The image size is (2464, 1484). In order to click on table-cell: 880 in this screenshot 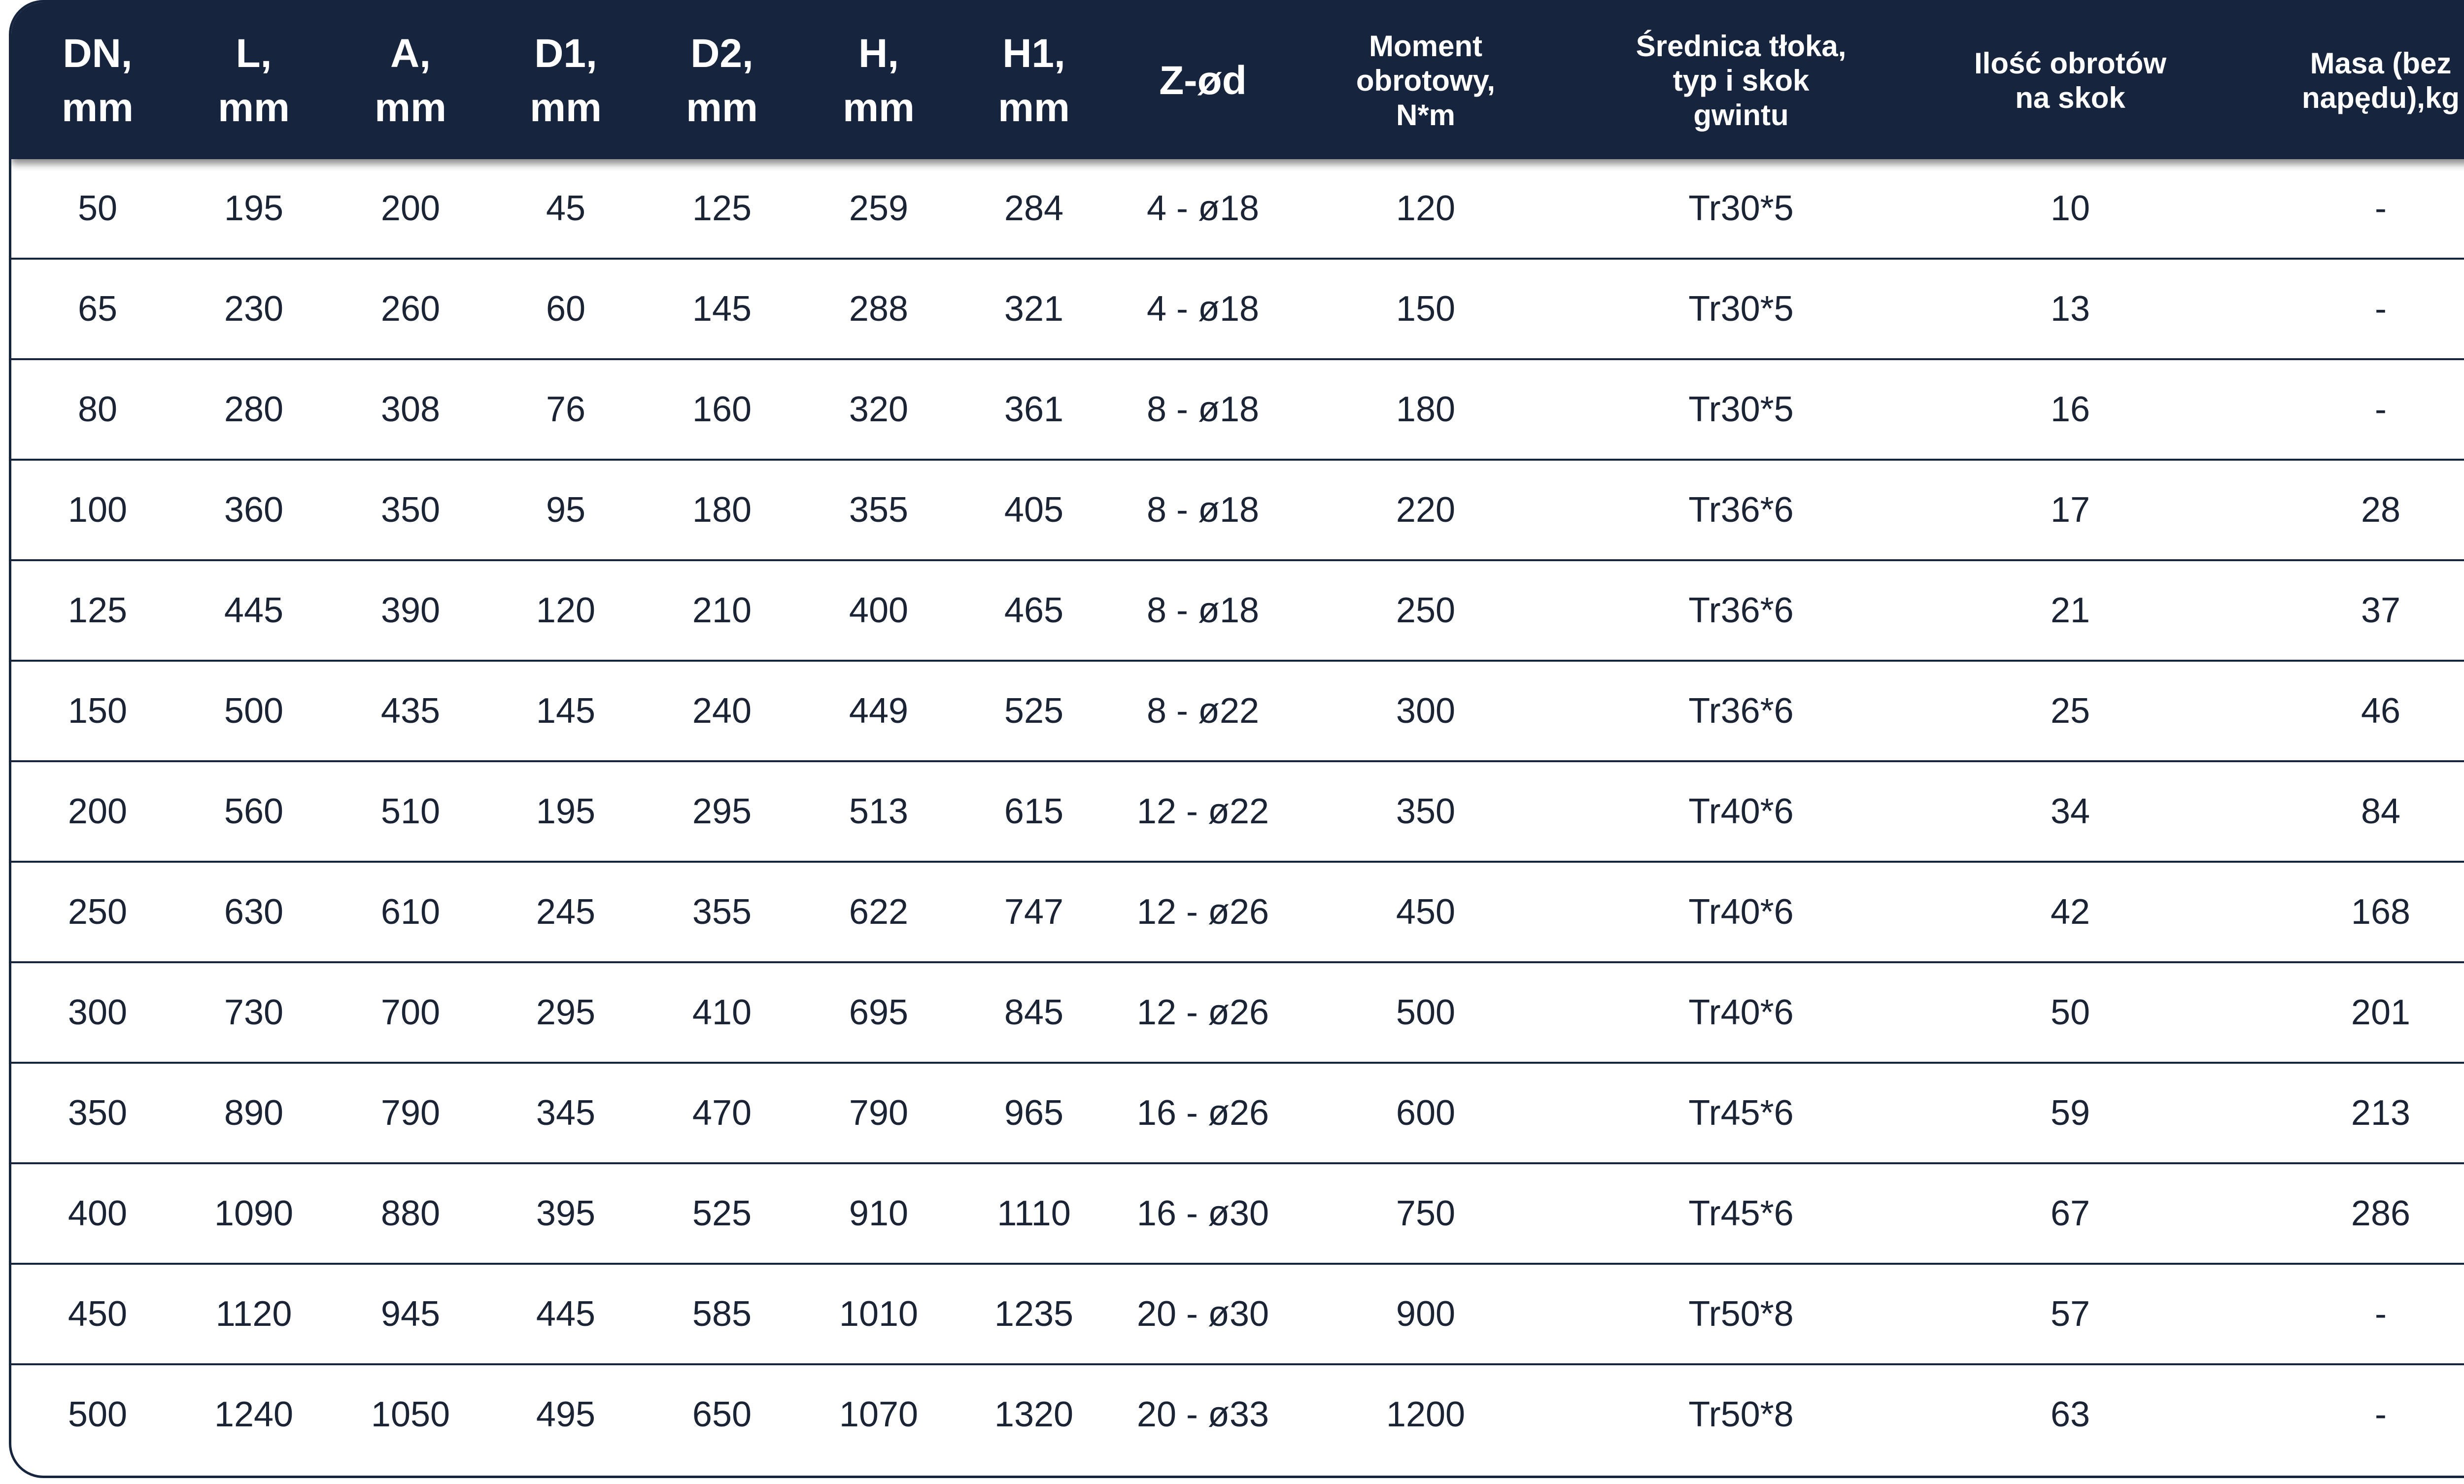, I will do `click(410, 1213)`.